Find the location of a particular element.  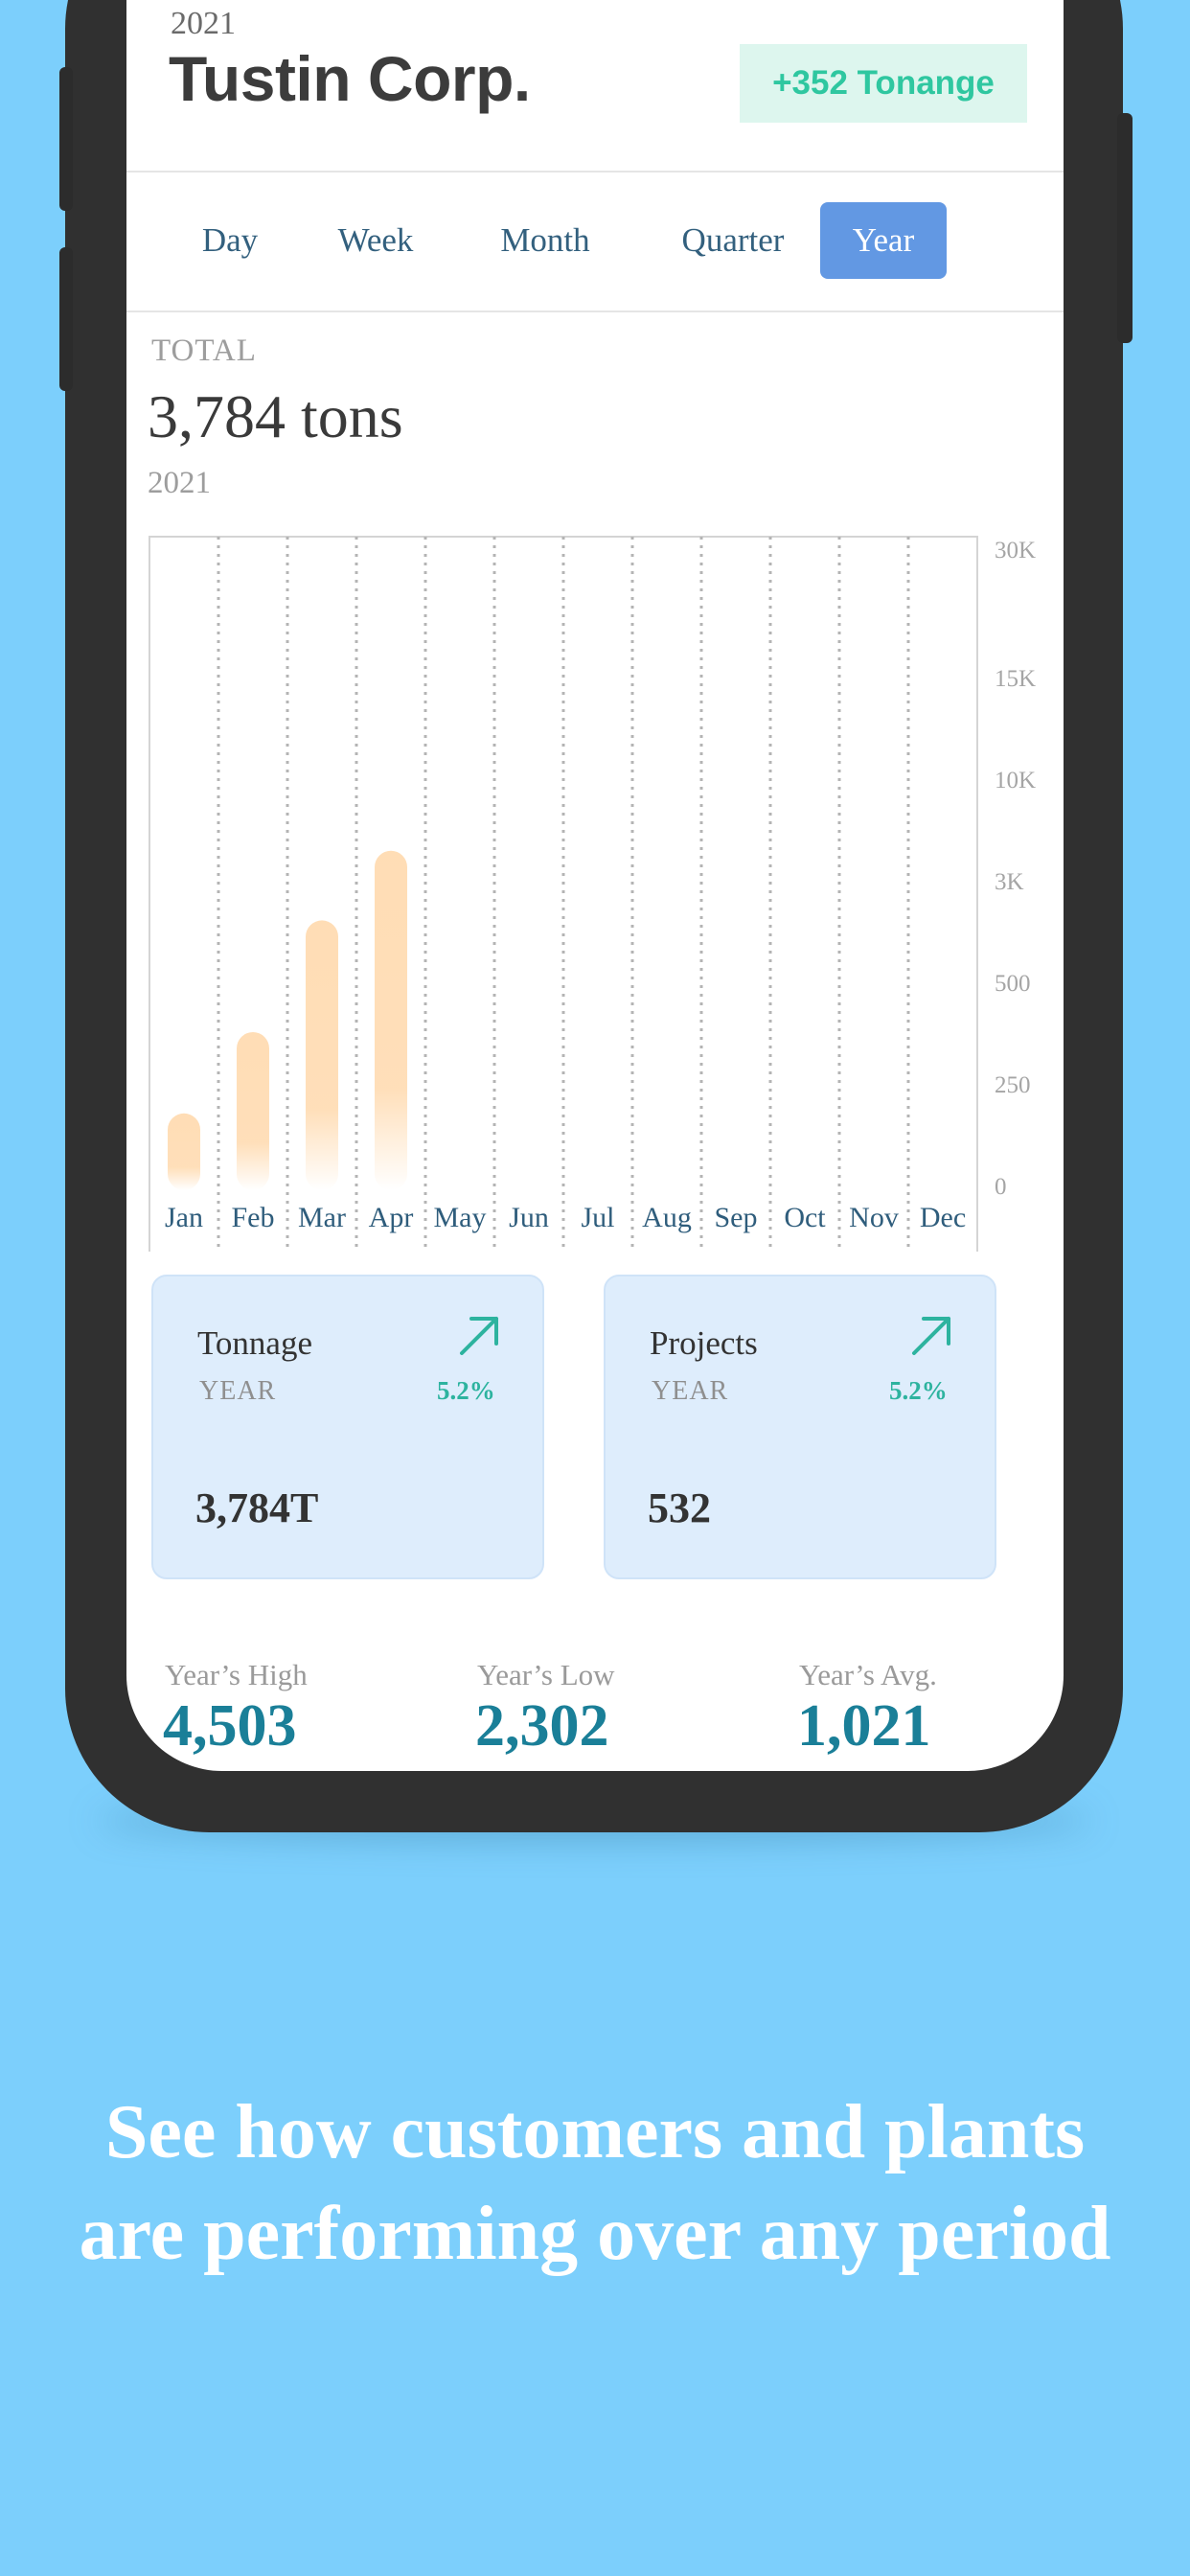

total-label: TOTAL is located at coordinates (204, 351).